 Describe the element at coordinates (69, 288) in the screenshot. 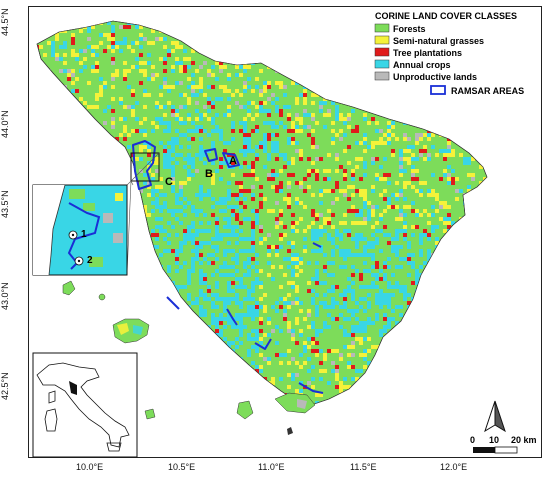

I see `capraia-island` at that location.